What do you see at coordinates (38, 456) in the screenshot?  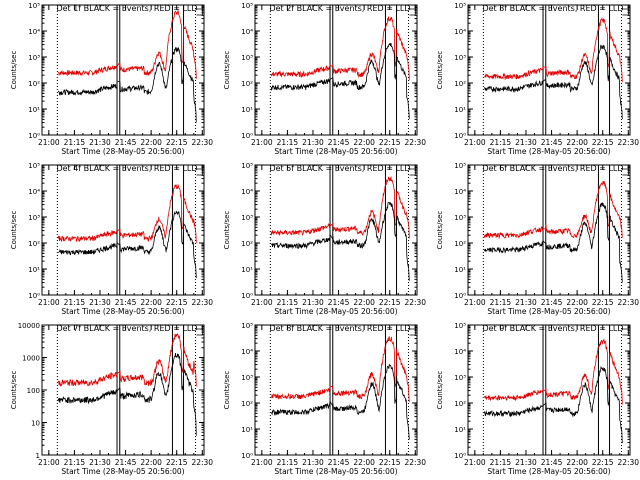 I see `y-tick-label: 1` at bounding box center [38, 456].